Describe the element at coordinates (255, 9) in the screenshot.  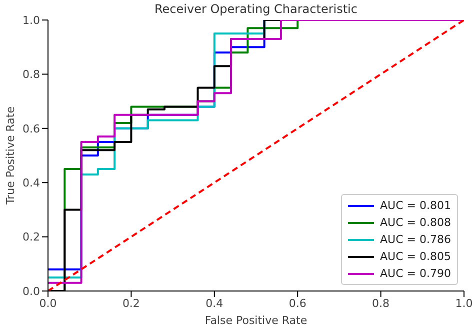
I see `chart-title: Receiver Operating Characteristic` at that location.